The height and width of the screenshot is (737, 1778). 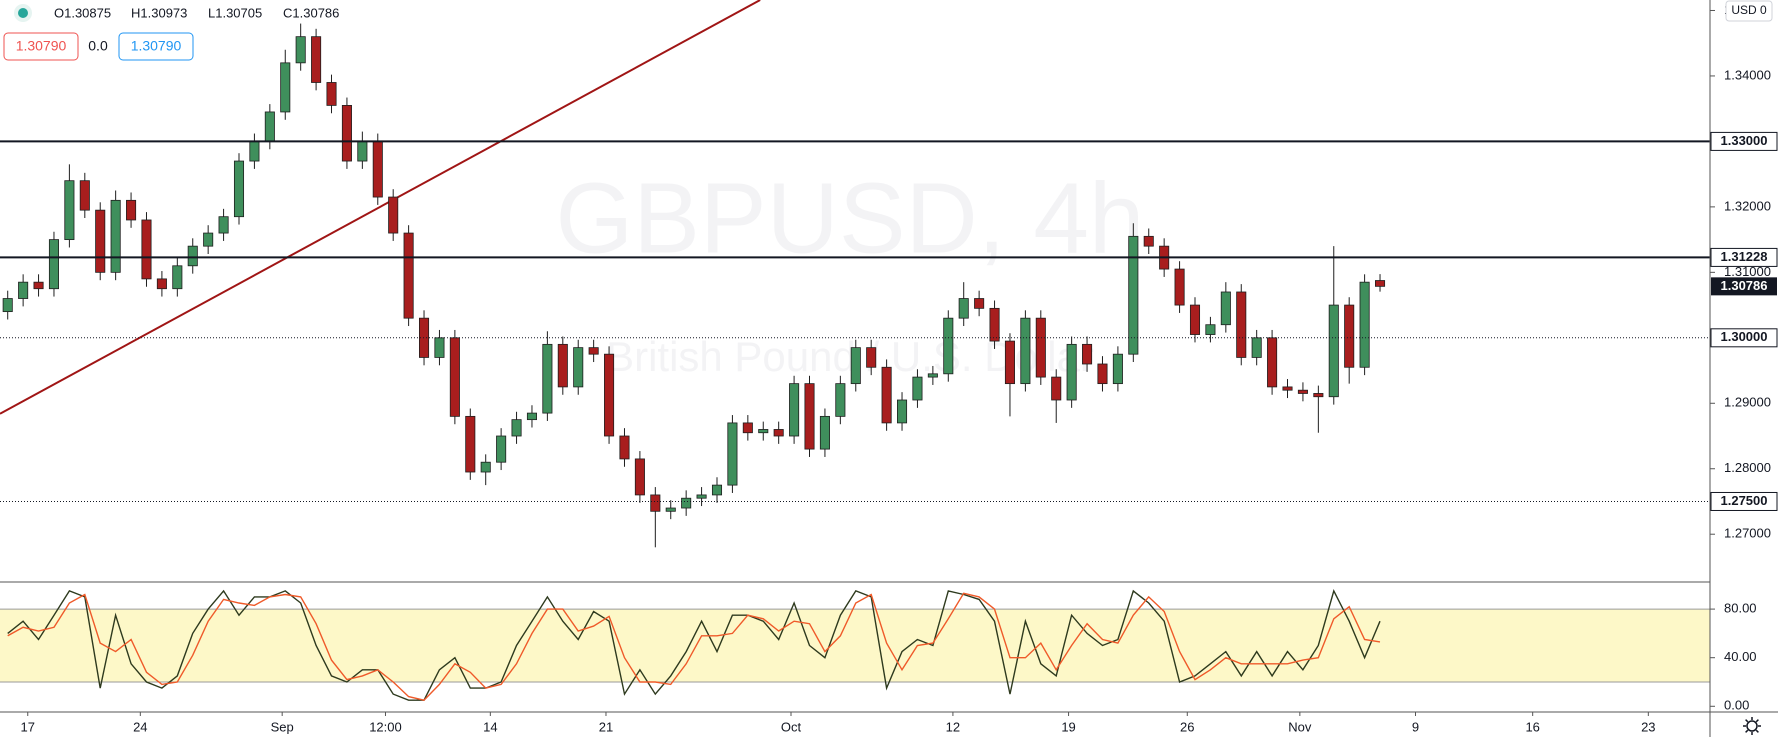 What do you see at coordinates (28, 726) in the screenshot?
I see `x-tick-label: 17` at bounding box center [28, 726].